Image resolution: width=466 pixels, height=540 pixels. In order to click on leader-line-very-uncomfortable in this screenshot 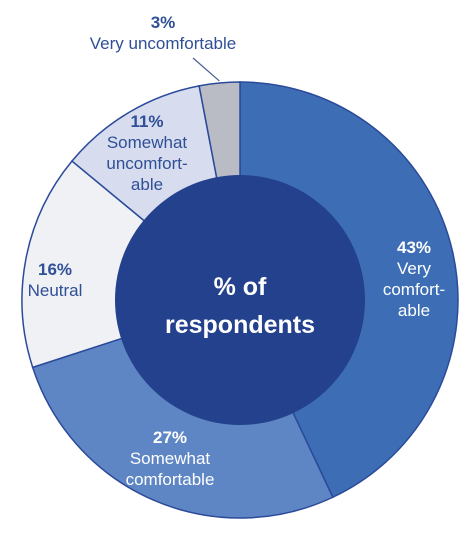, I will do `click(206, 69)`.